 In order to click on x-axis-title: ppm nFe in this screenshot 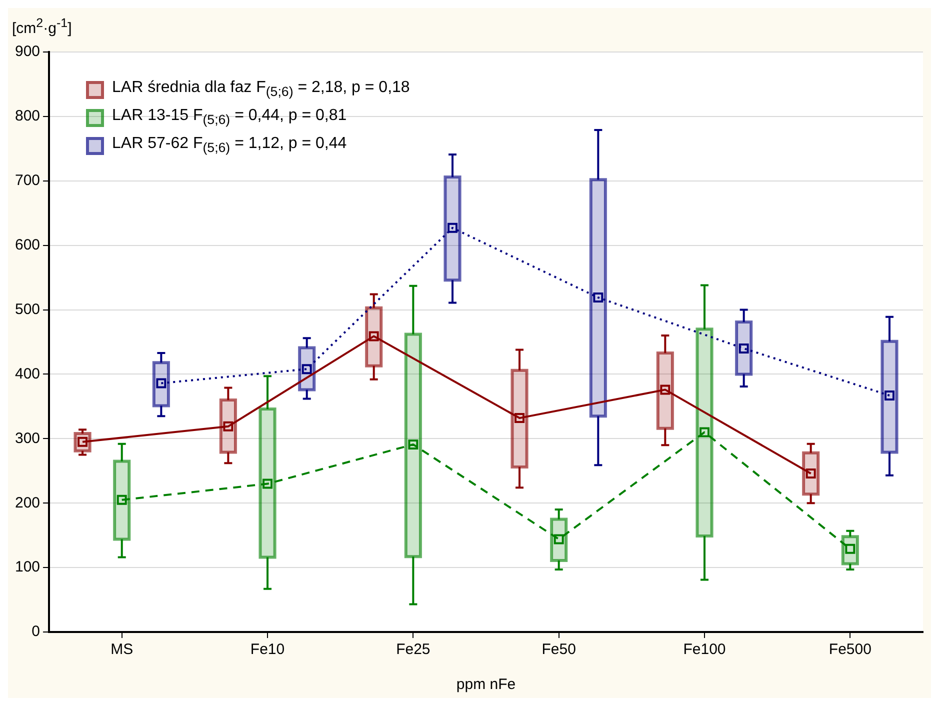, I will do `click(486, 685)`.